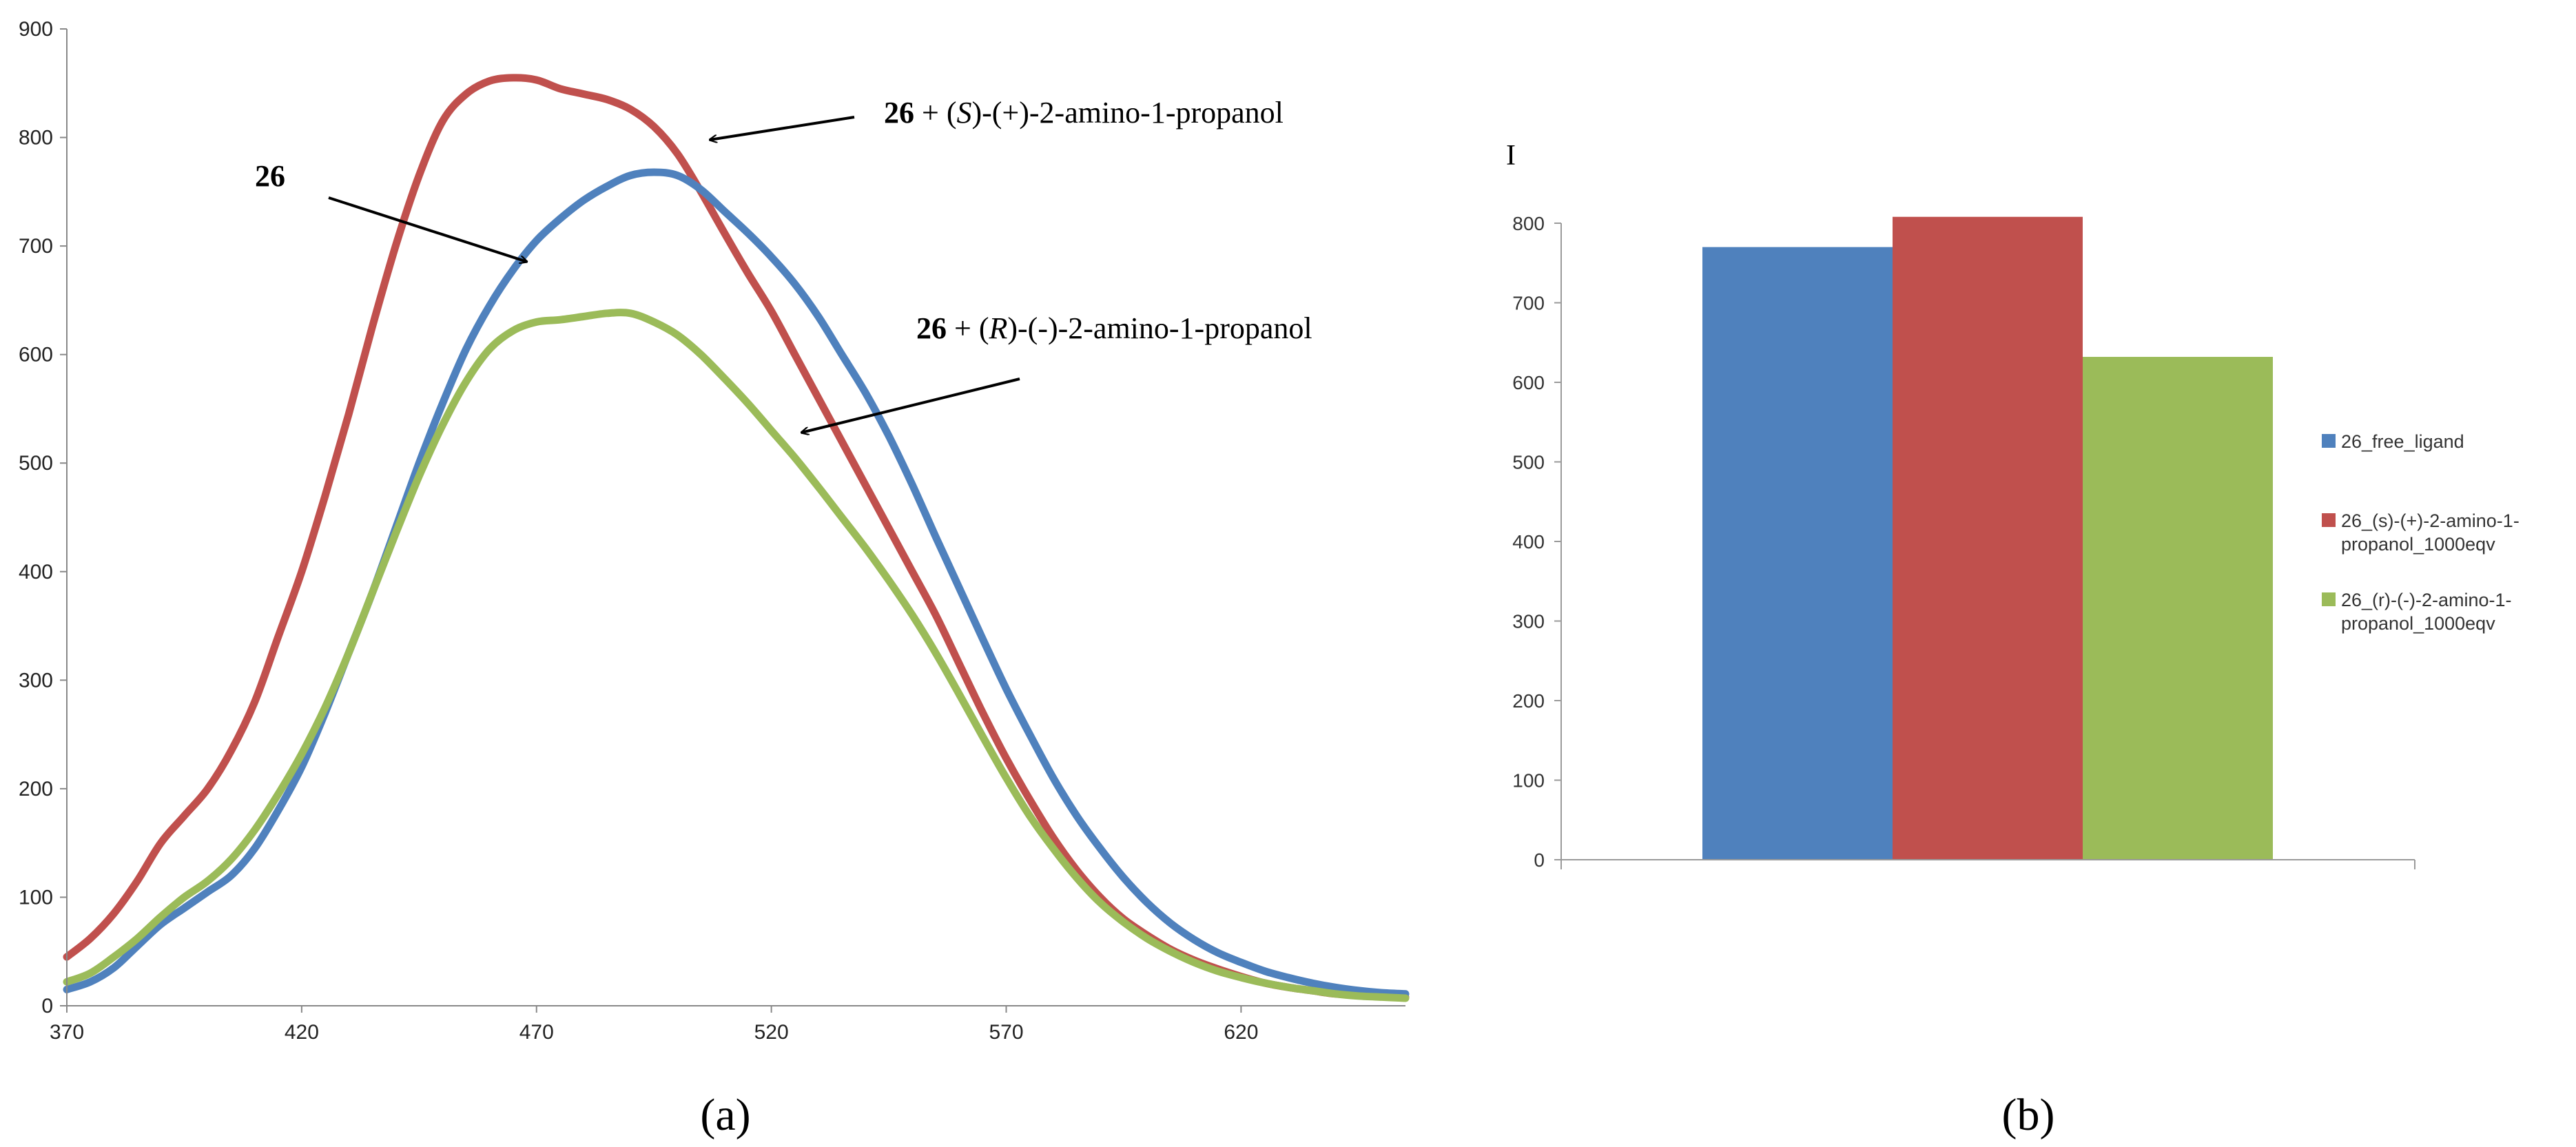 The width and height of the screenshot is (2576, 1147). Describe the element at coordinates (1539, 860) in the screenshot. I see `y-tick-label-b: 0` at that location.